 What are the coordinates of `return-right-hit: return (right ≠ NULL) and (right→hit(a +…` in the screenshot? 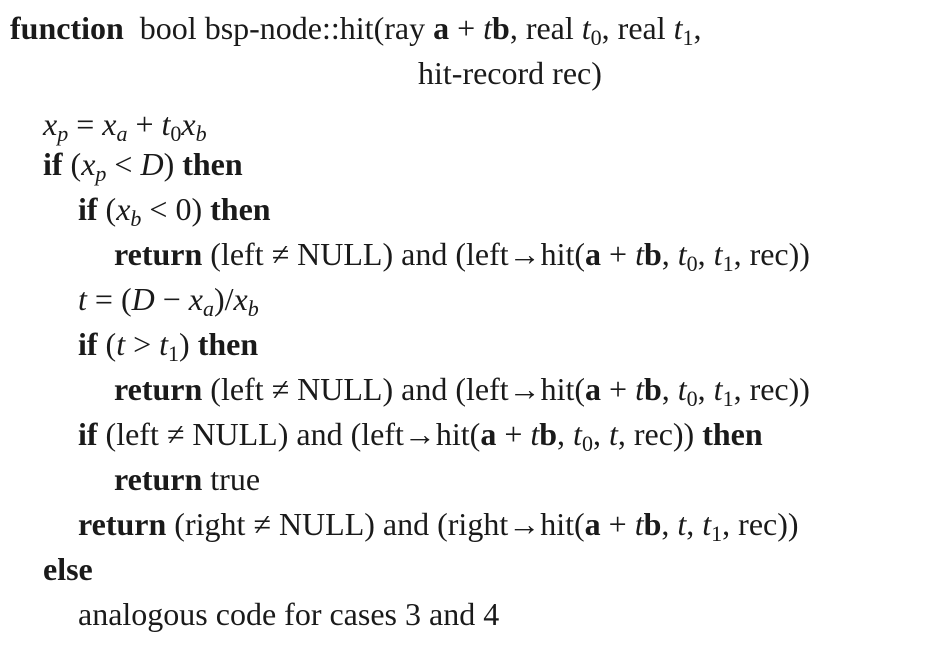 It's located at (438, 526).